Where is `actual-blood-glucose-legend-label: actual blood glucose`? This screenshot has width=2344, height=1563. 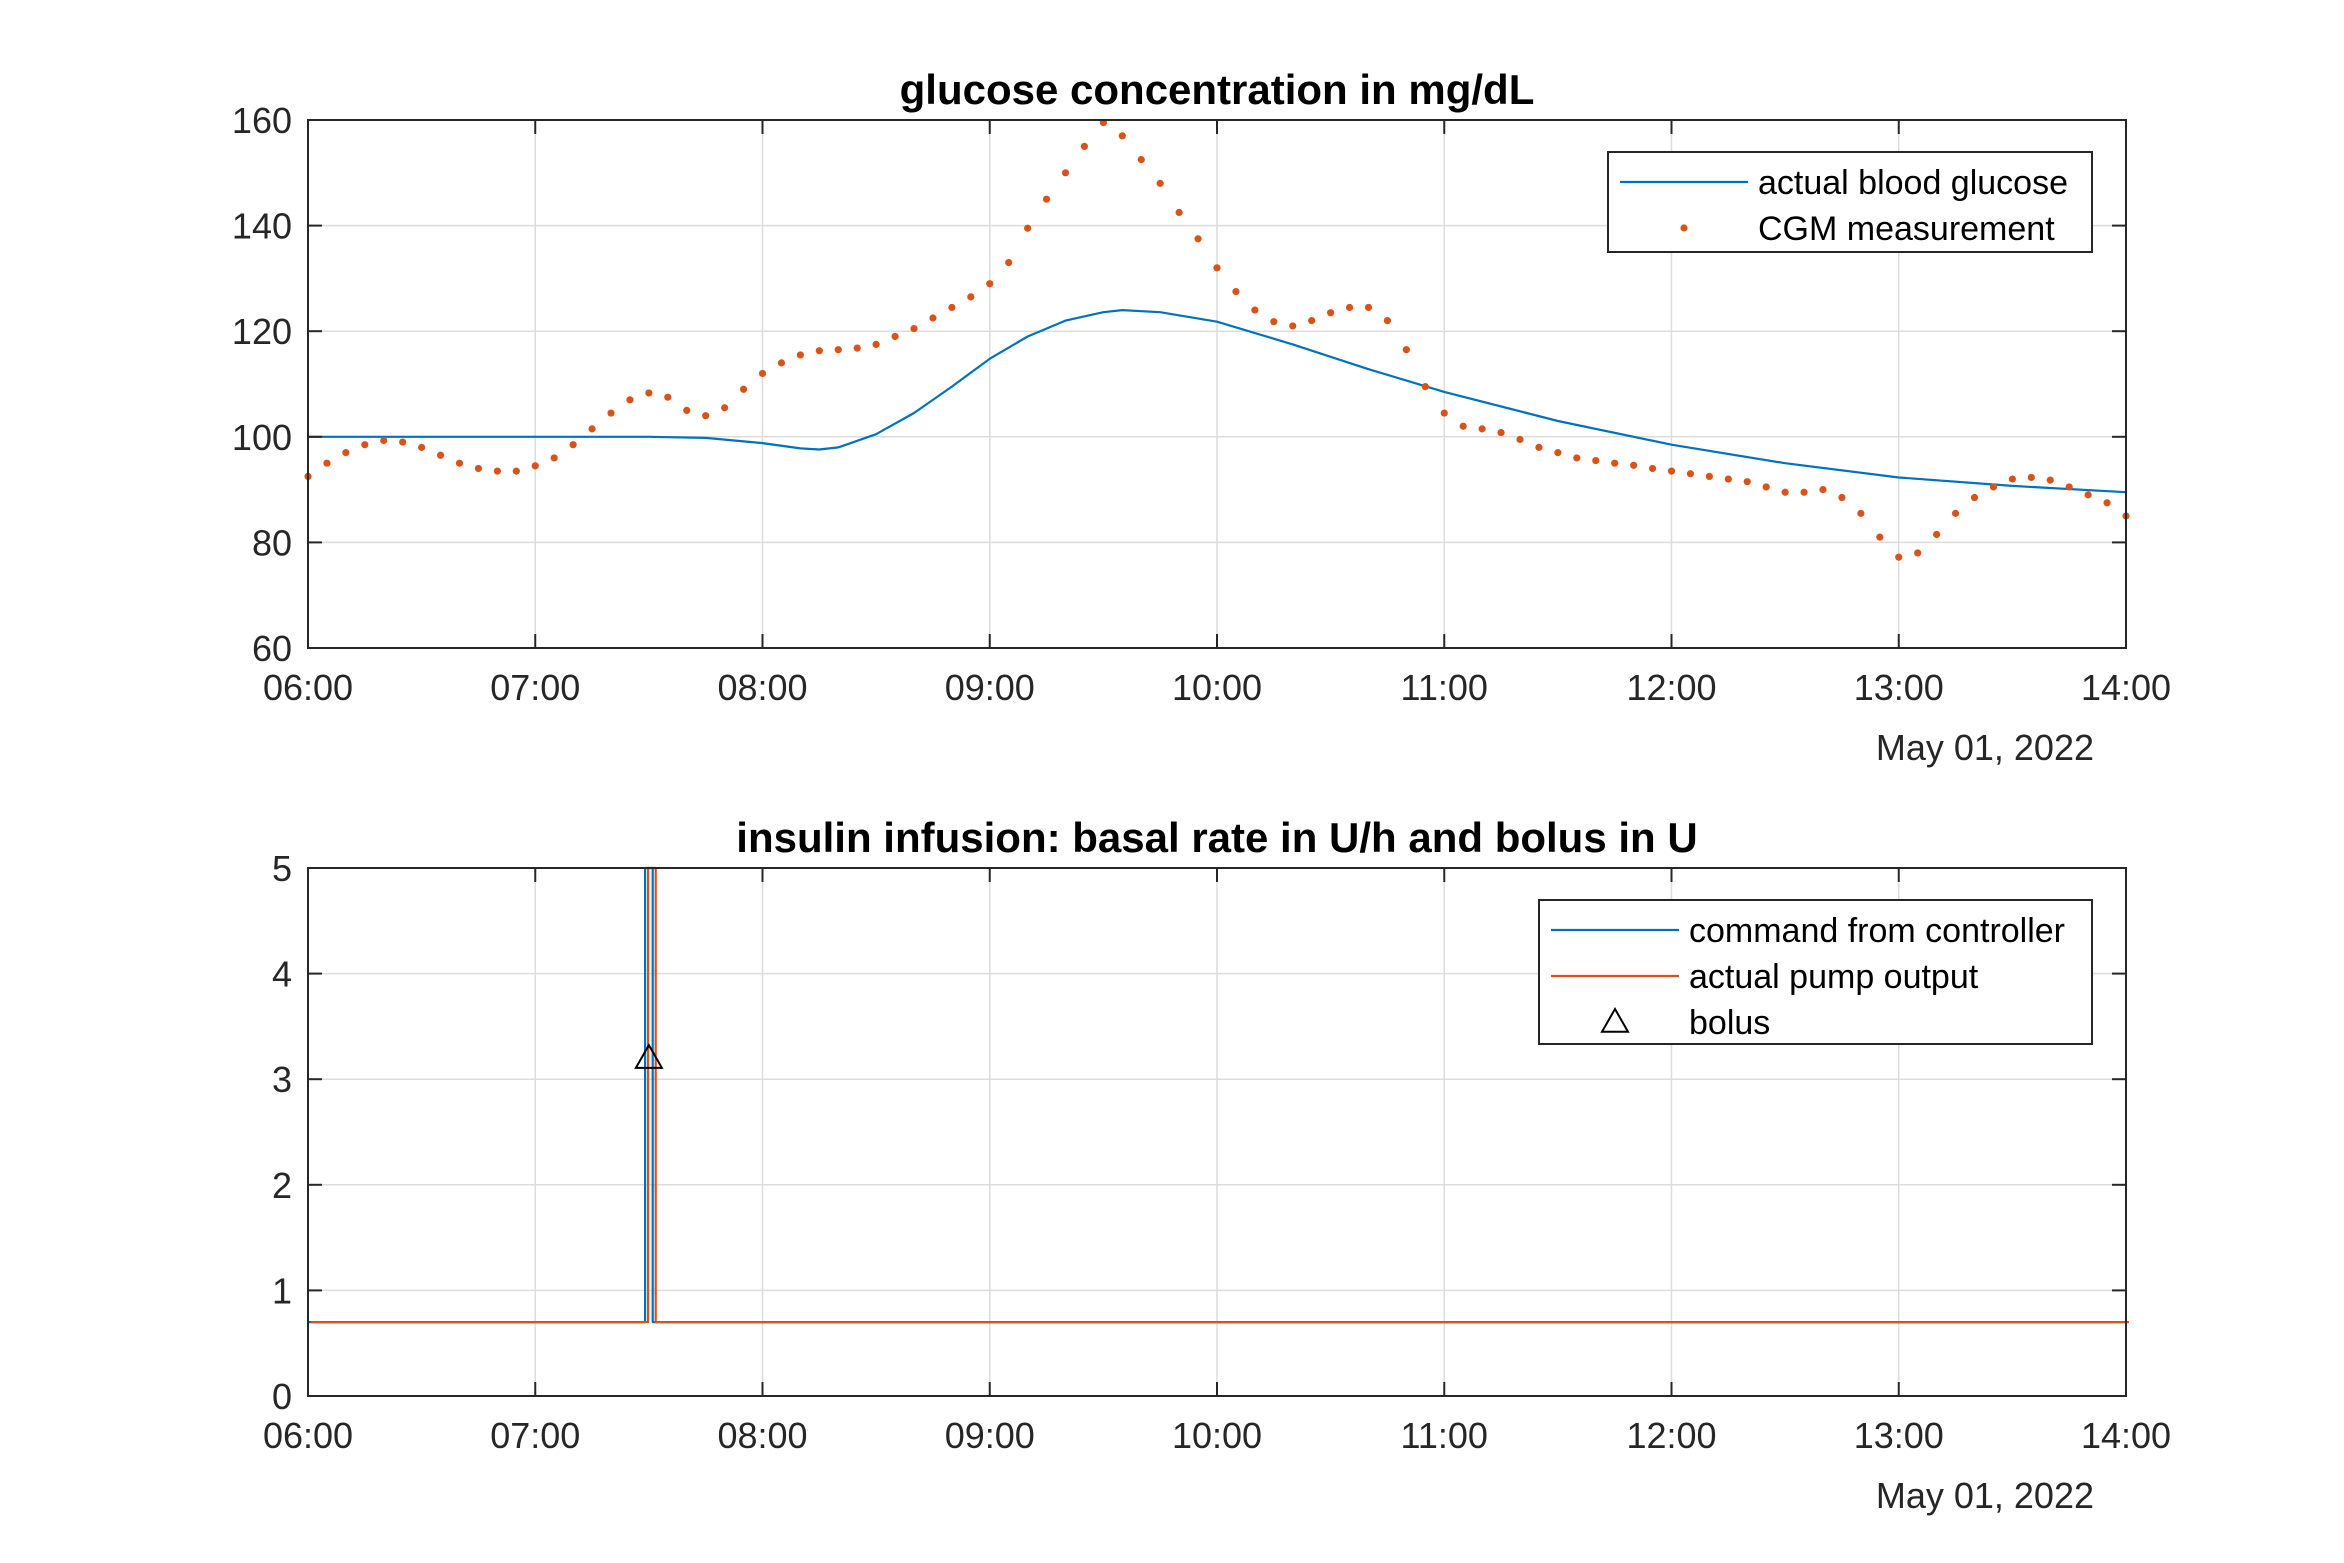
actual-blood-glucose-legend-label: actual blood glucose is located at coordinates (1913, 183).